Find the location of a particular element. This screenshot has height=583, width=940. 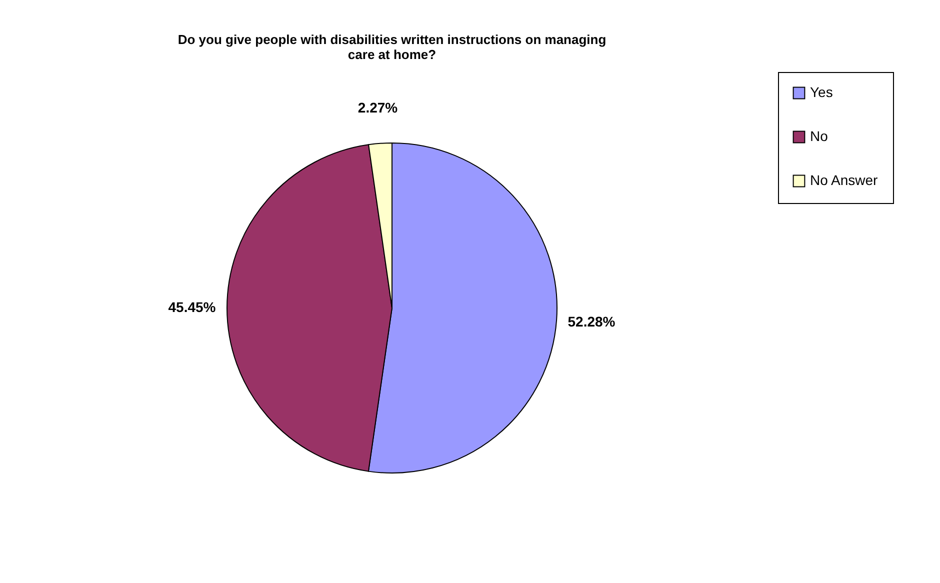

chart-title: Do you give people with disabilities written instructions on managing care at home? is located at coordinates (392, 47).